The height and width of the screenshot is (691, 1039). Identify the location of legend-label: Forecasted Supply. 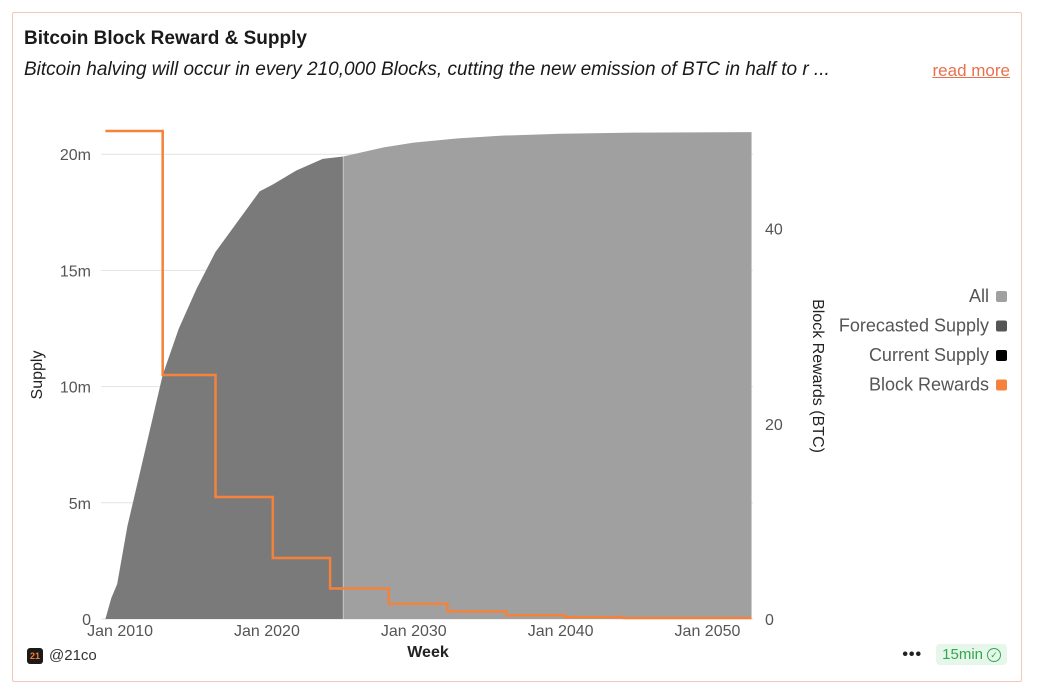
(914, 326).